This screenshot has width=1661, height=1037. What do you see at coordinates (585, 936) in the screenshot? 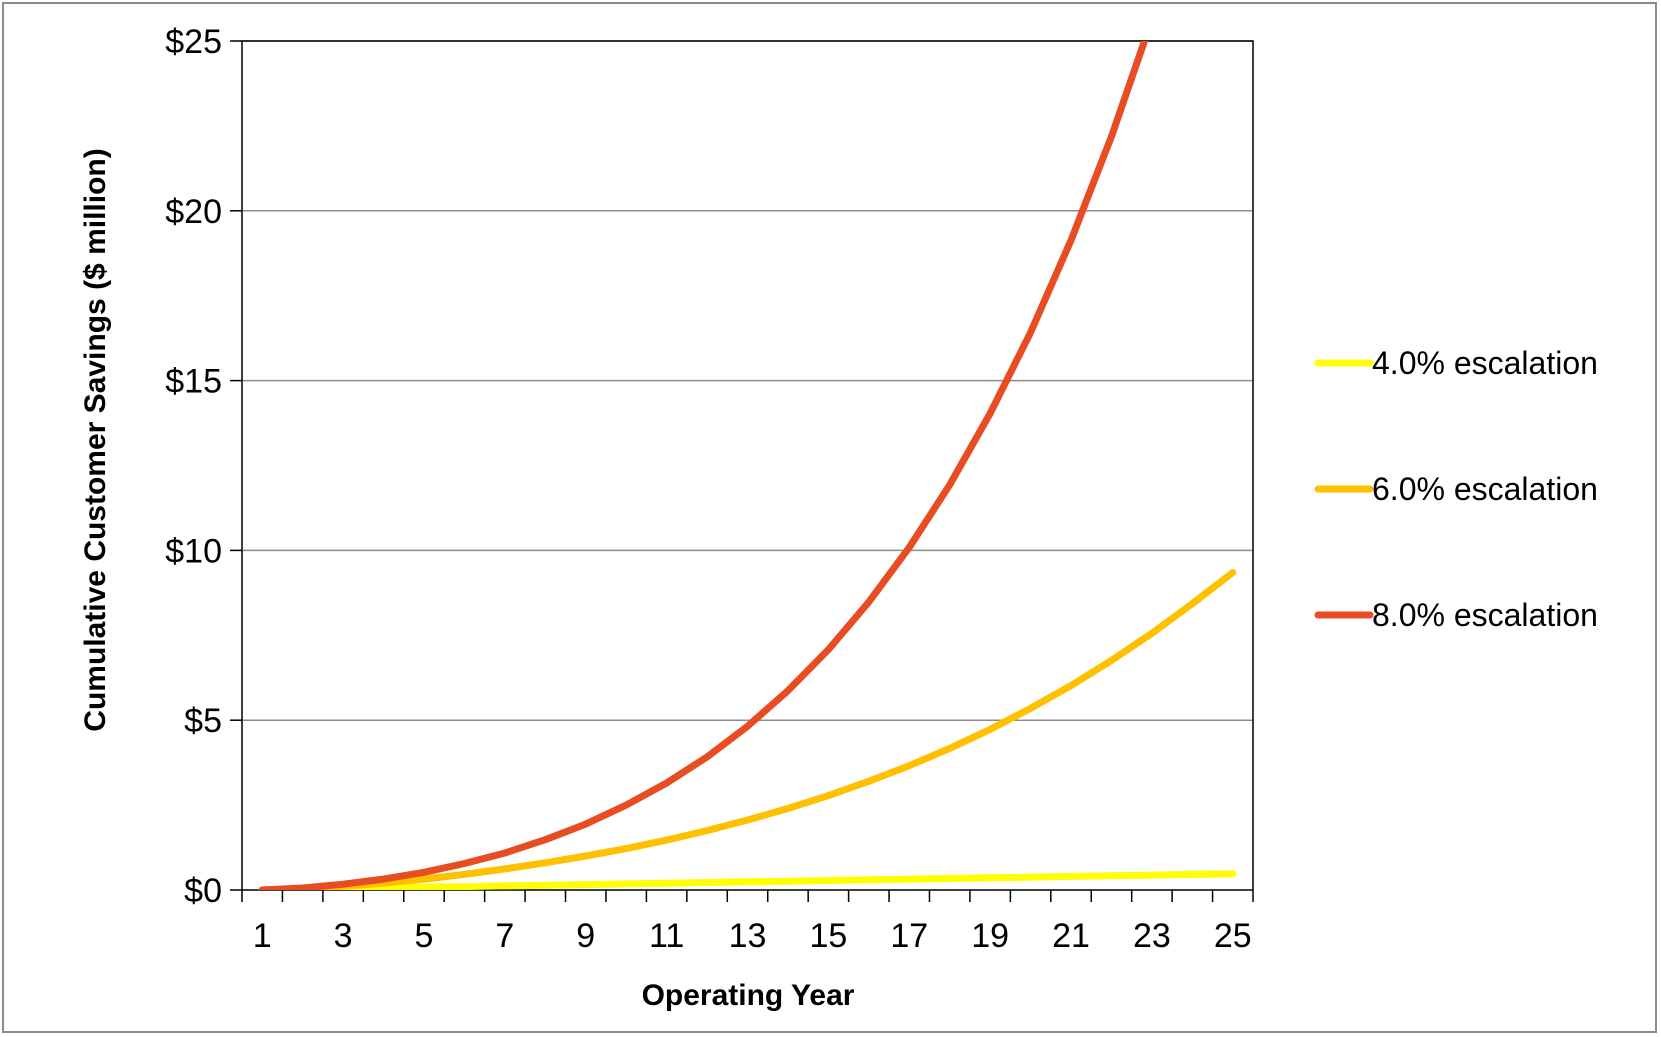
I see `x-tick-label: 9` at bounding box center [585, 936].